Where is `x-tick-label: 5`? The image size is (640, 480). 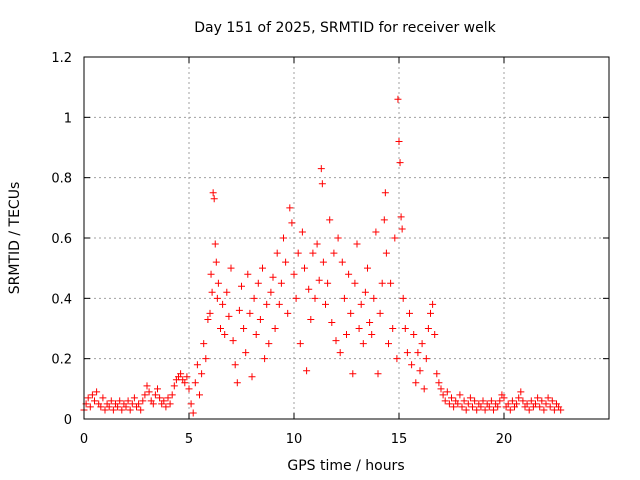
x-tick-label: 5 is located at coordinates (189, 439).